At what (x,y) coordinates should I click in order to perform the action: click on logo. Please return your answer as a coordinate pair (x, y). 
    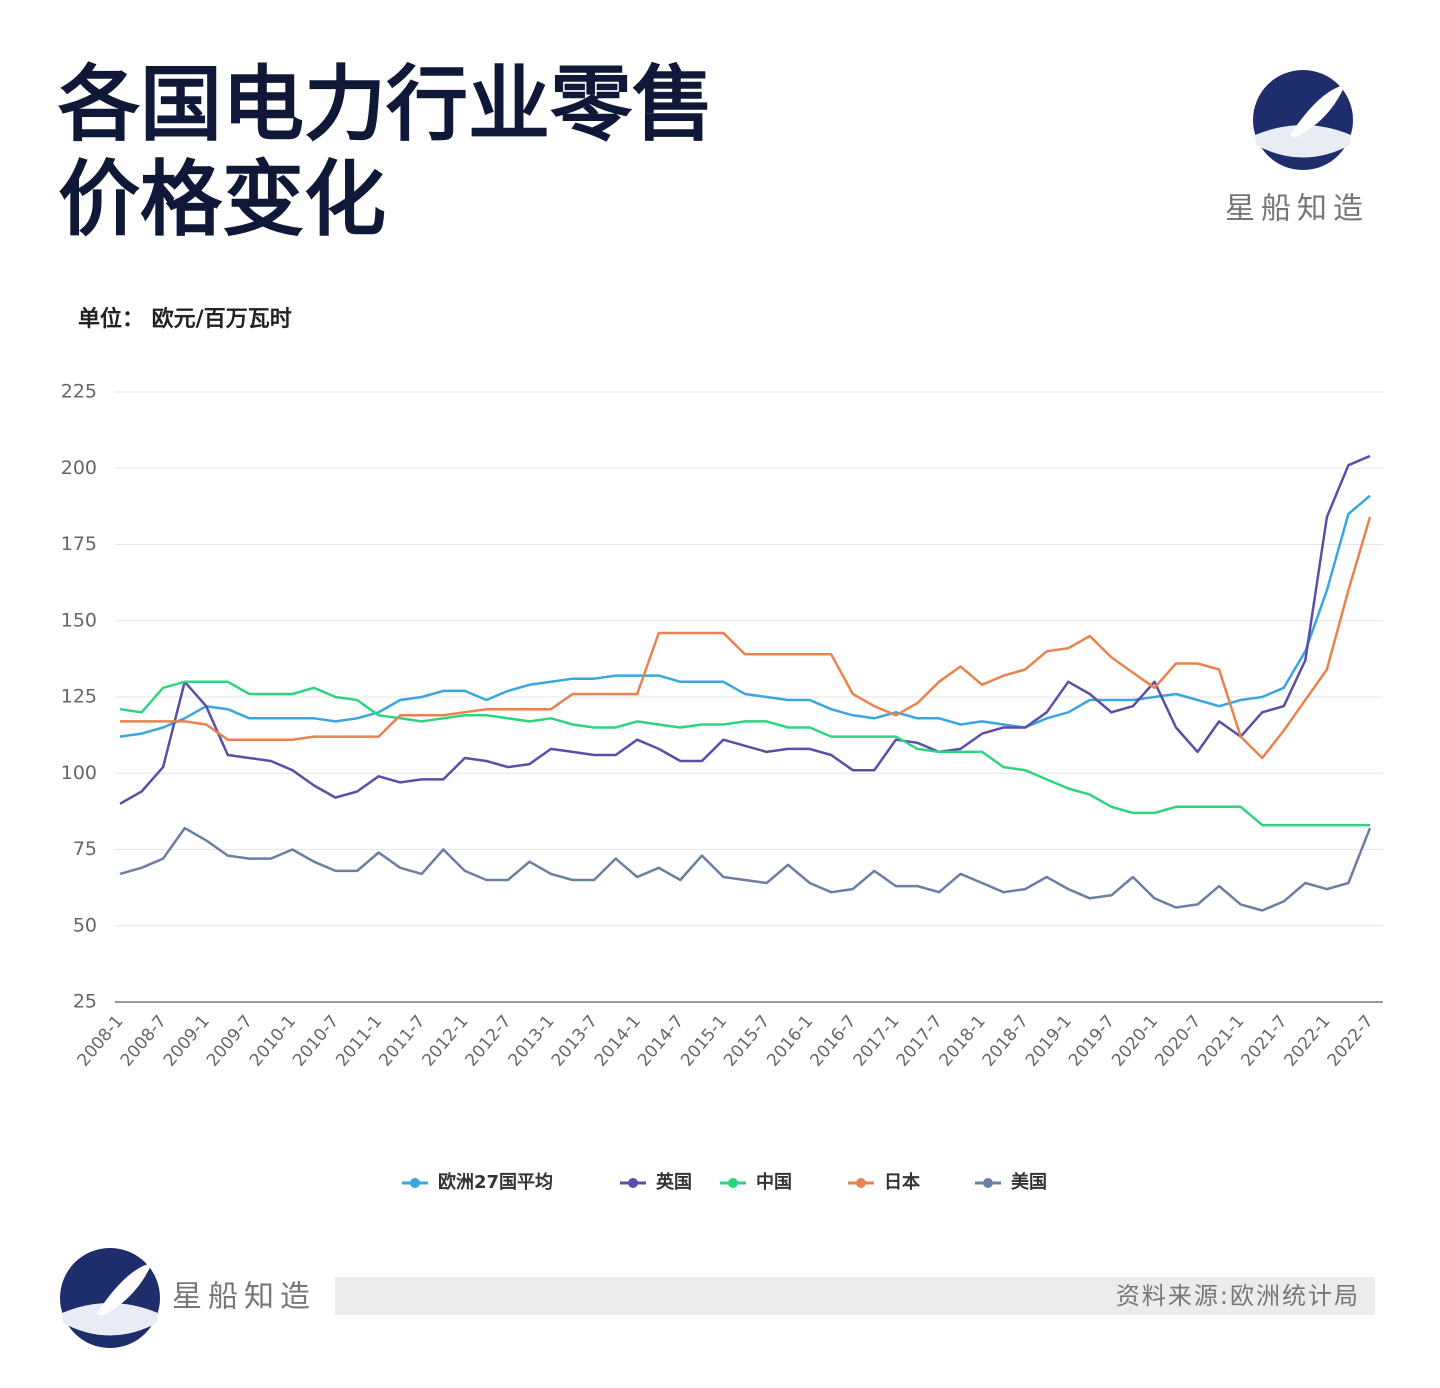
    Looking at the image, I should click on (1303, 120).